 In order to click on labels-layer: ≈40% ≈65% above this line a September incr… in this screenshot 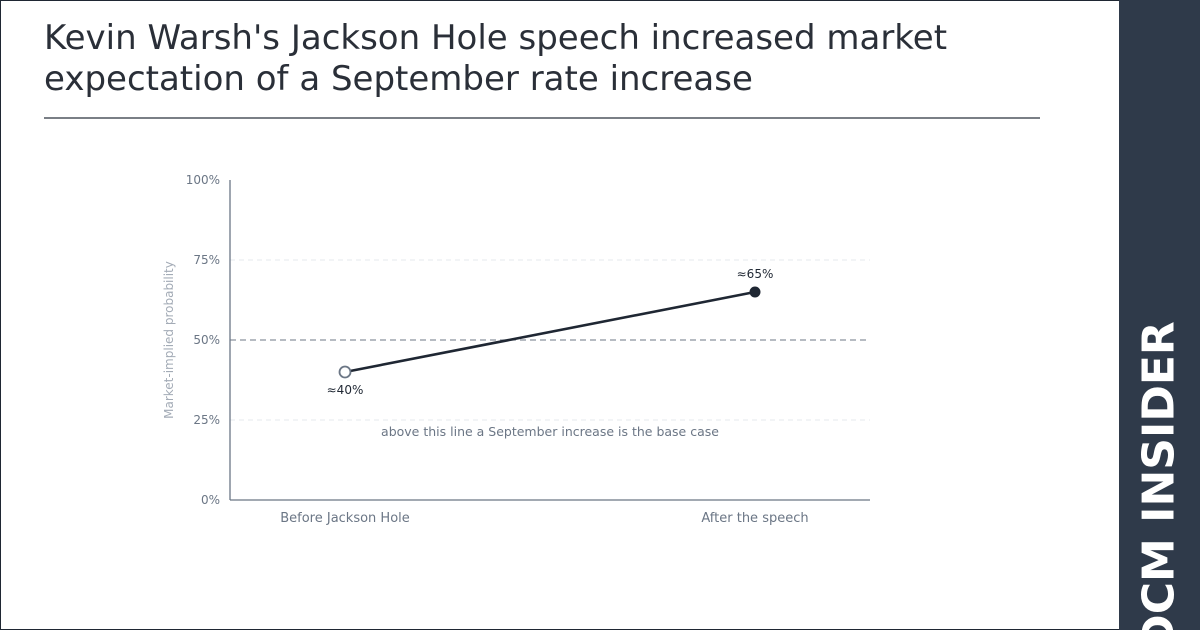, I will do `click(550, 353)`.